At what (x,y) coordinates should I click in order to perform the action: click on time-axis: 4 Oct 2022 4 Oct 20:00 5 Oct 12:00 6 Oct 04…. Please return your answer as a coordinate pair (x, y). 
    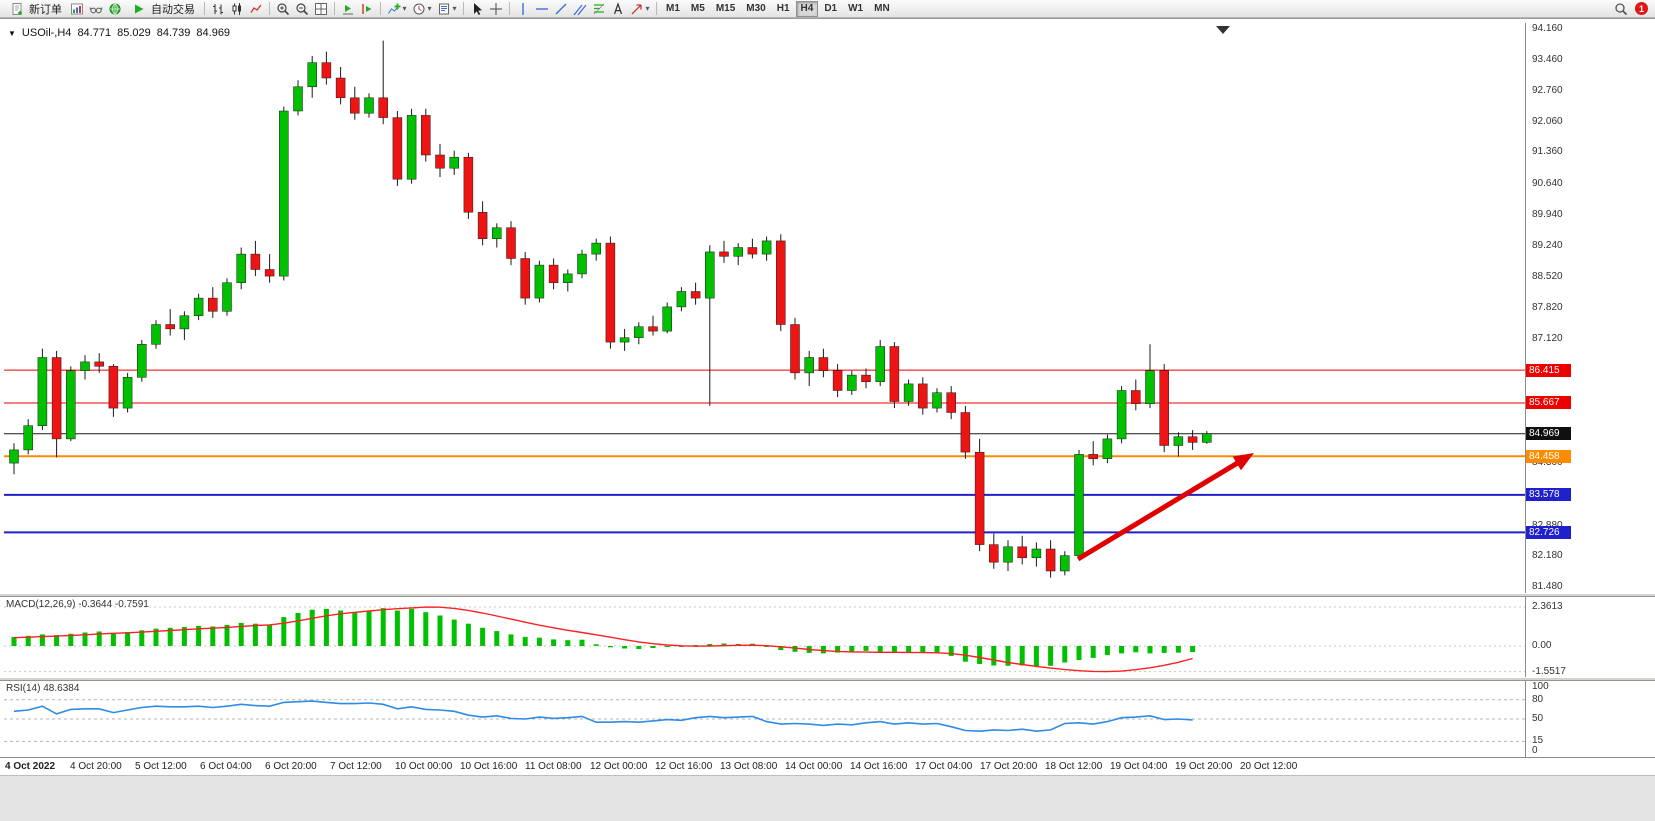
    Looking at the image, I should click on (827, 766).